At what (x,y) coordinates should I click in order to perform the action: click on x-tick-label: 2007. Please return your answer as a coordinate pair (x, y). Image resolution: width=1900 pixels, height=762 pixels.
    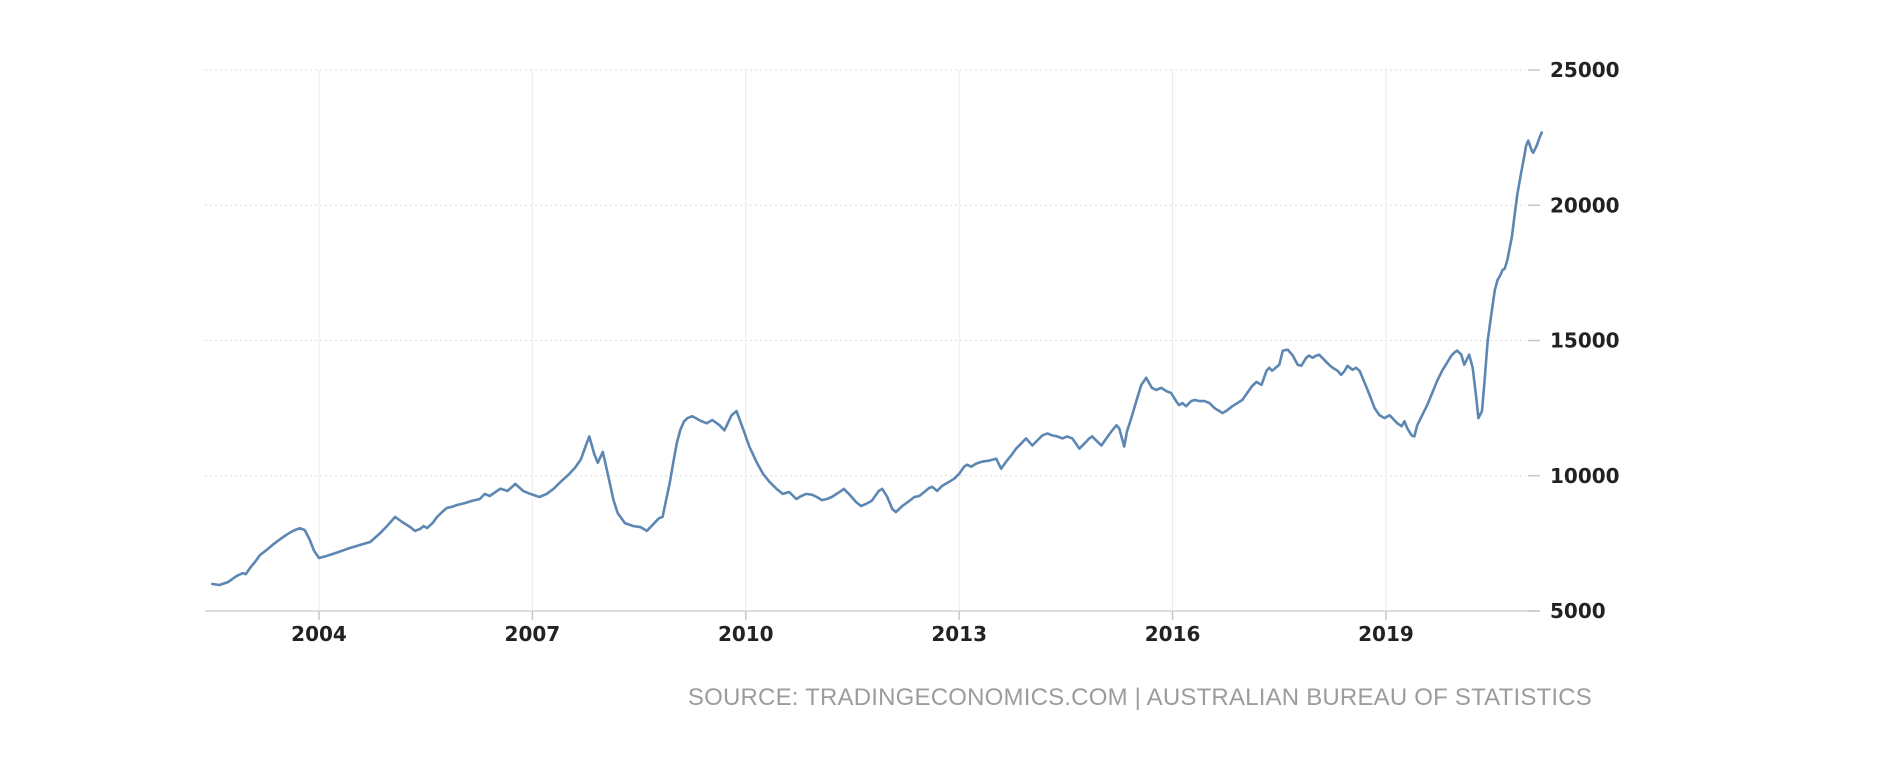
    Looking at the image, I should click on (533, 634).